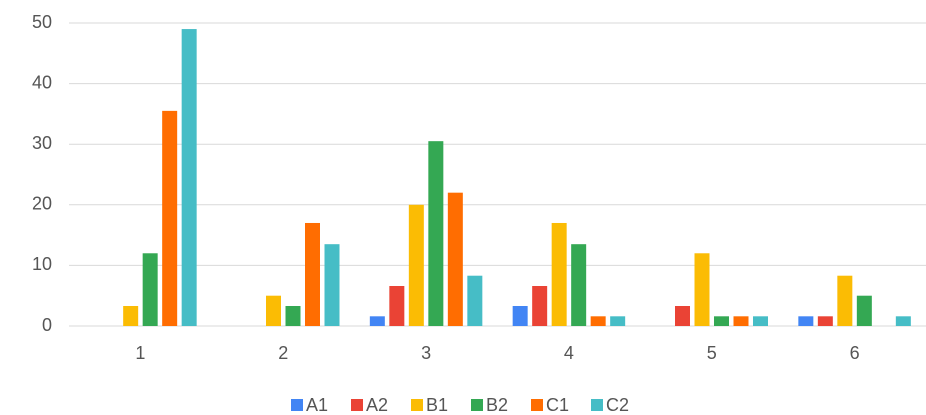 The width and height of the screenshot is (926, 415). I want to click on x-tick-label: 6, so click(855, 353).